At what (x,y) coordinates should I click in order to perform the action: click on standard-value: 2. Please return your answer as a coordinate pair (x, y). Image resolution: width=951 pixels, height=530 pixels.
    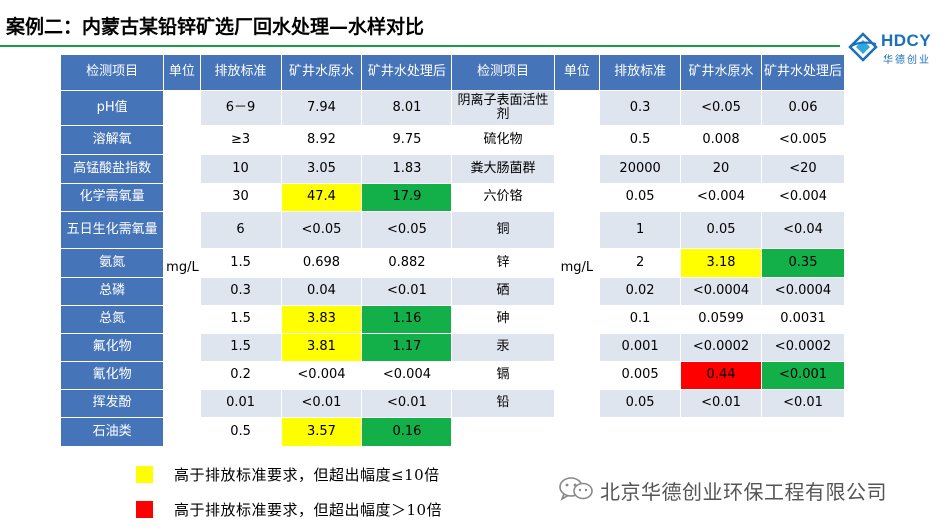
    Looking at the image, I should click on (640, 263).